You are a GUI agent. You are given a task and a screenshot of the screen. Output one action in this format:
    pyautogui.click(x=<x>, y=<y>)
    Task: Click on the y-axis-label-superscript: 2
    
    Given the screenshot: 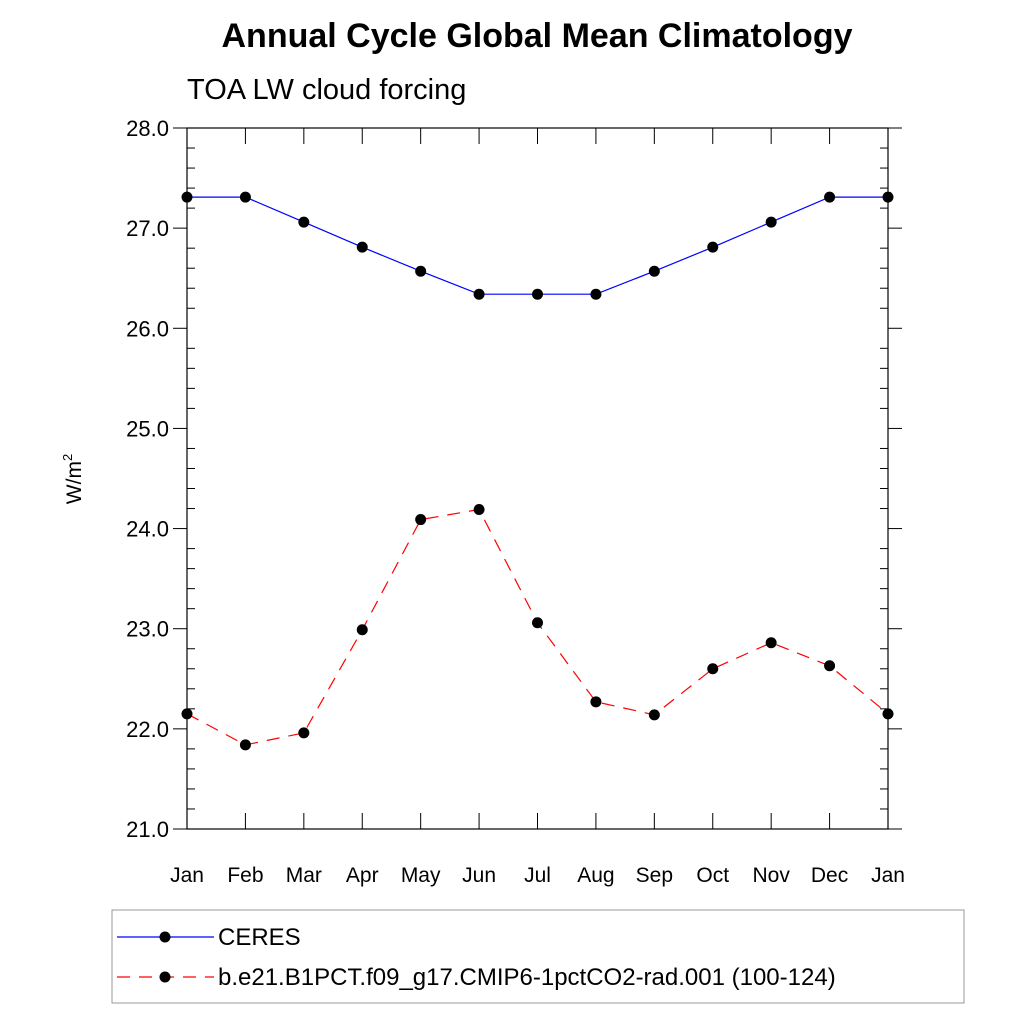 What is the action you would take?
    pyautogui.click(x=67, y=457)
    